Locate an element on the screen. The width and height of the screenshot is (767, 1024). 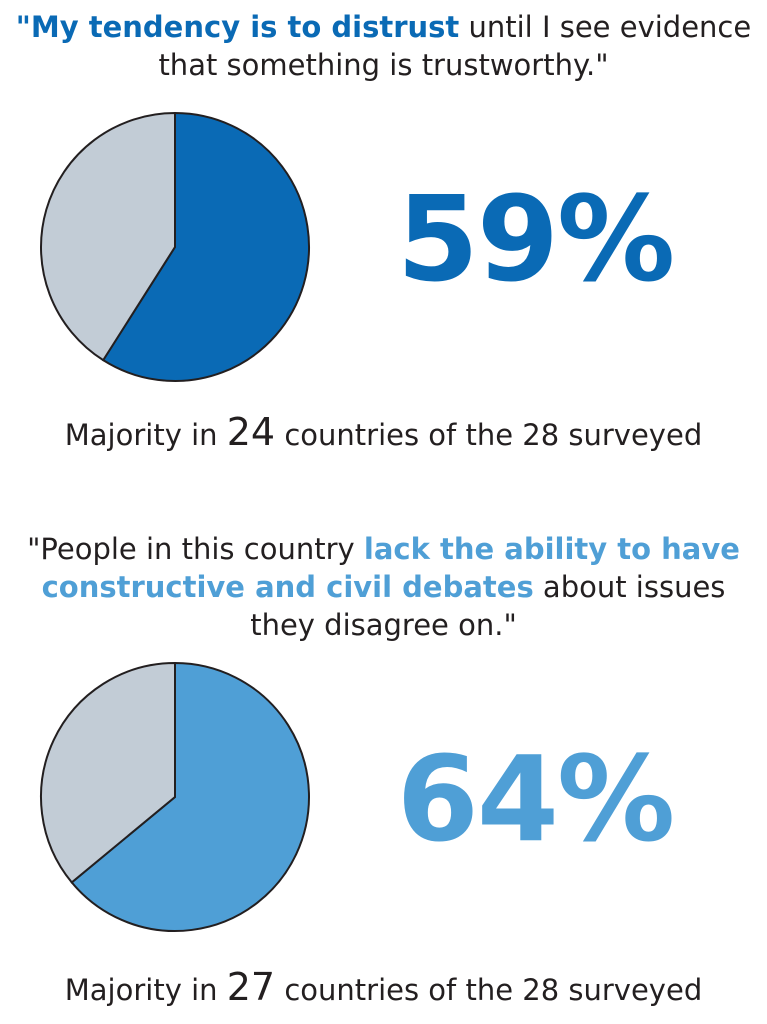
quote-open-mark: " is located at coordinates (23, 27).